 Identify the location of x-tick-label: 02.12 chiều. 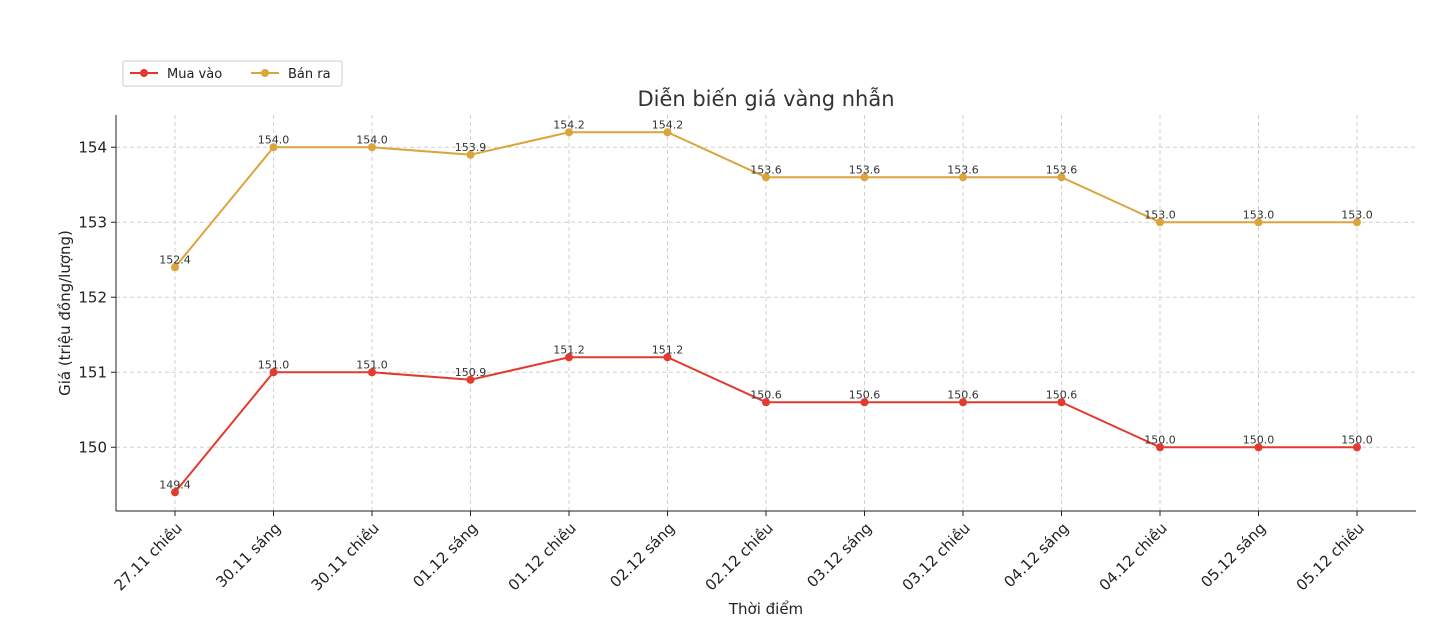
(739, 556).